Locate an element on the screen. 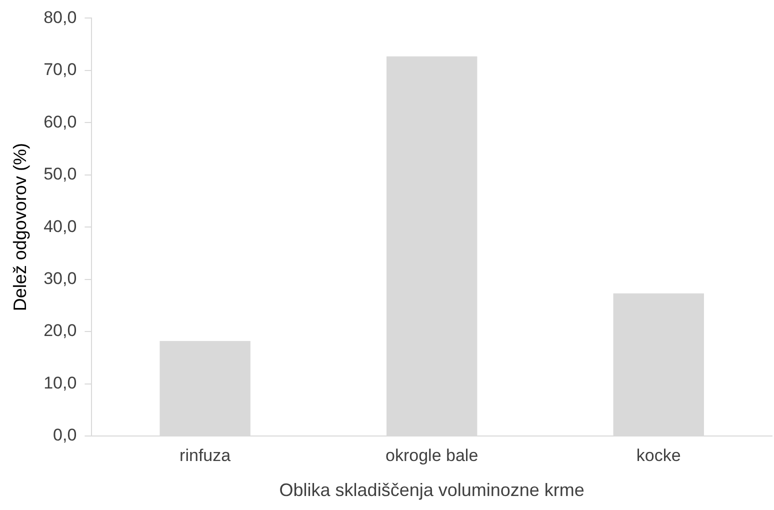  y-tick-label: 30,0 is located at coordinates (60, 278).